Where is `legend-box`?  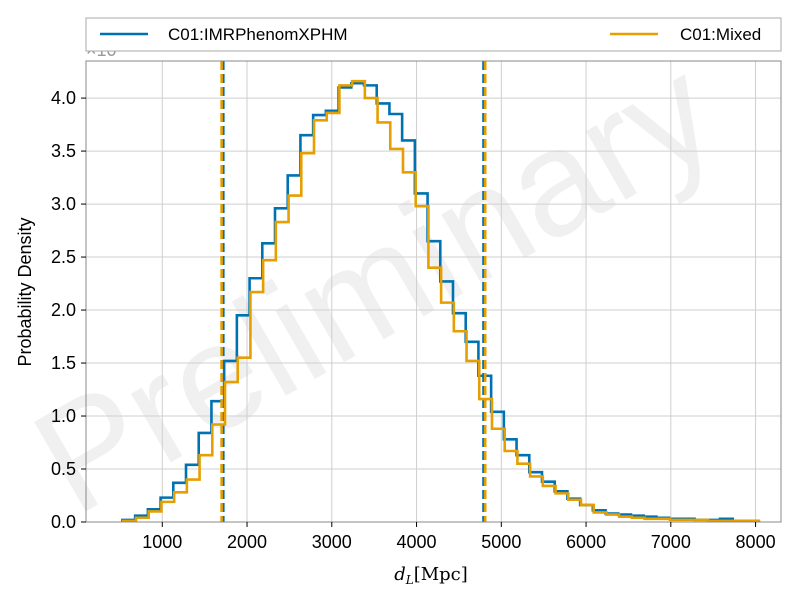
legend-box is located at coordinates (433, 34).